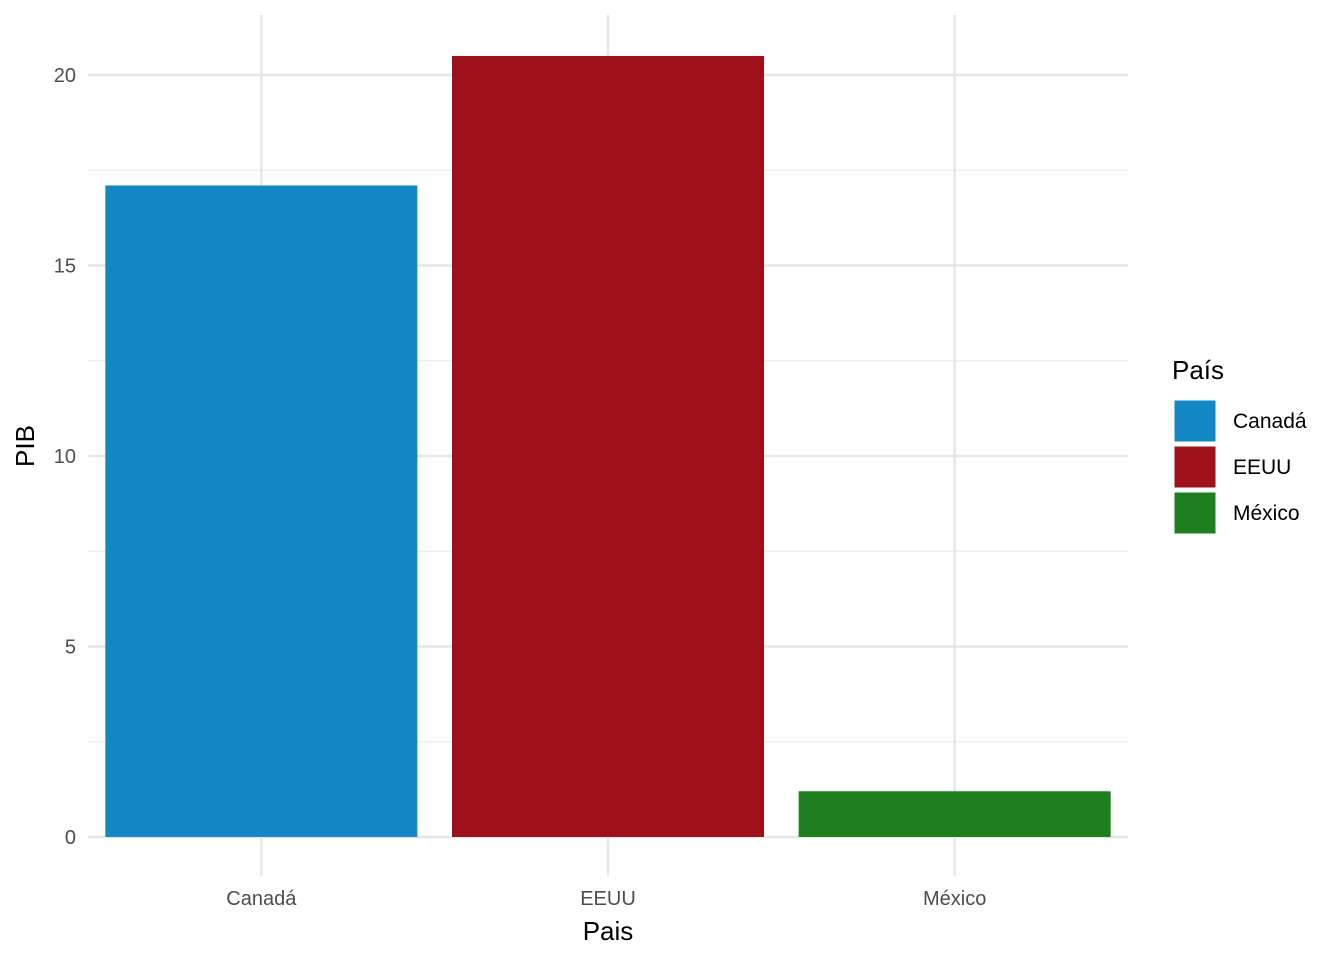  Describe the element at coordinates (70, 648) in the screenshot. I see `y-tick-label: 5` at that location.